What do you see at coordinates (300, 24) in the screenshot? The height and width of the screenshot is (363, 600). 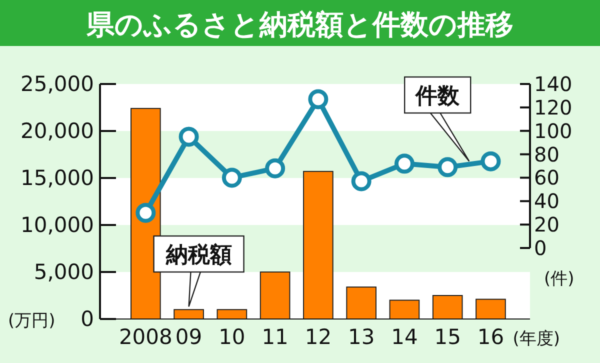 I see `chart-title: 県のふるさと納税額と件数の推移` at bounding box center [300, 24].